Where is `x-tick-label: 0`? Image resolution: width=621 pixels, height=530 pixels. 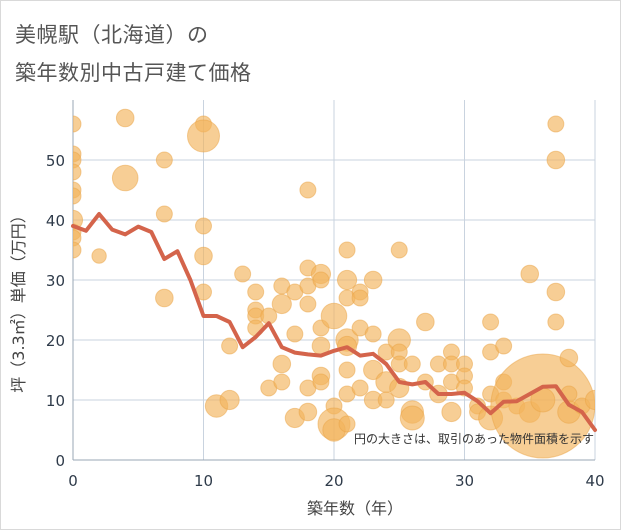
x-tick-label: 0 is located at coordinates (73, 481).